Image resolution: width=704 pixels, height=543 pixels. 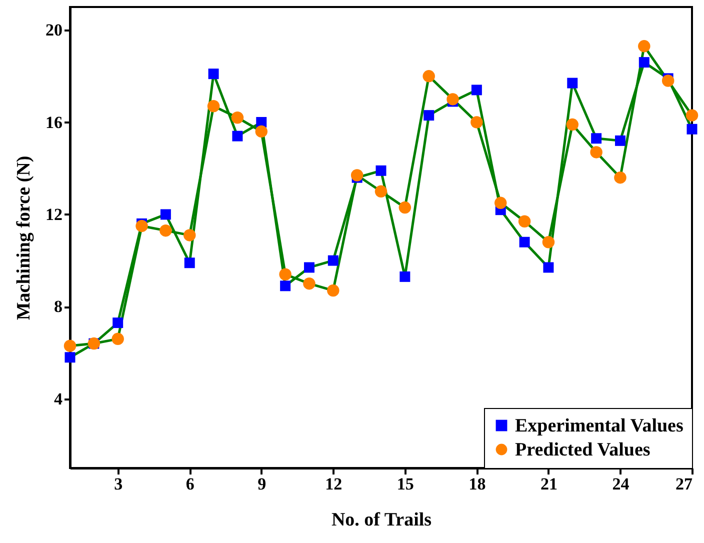 What do you see at coordinates (333, 484) in the screenshot?
I see `x-tick-label: 12` at bounding box center [333, 484].